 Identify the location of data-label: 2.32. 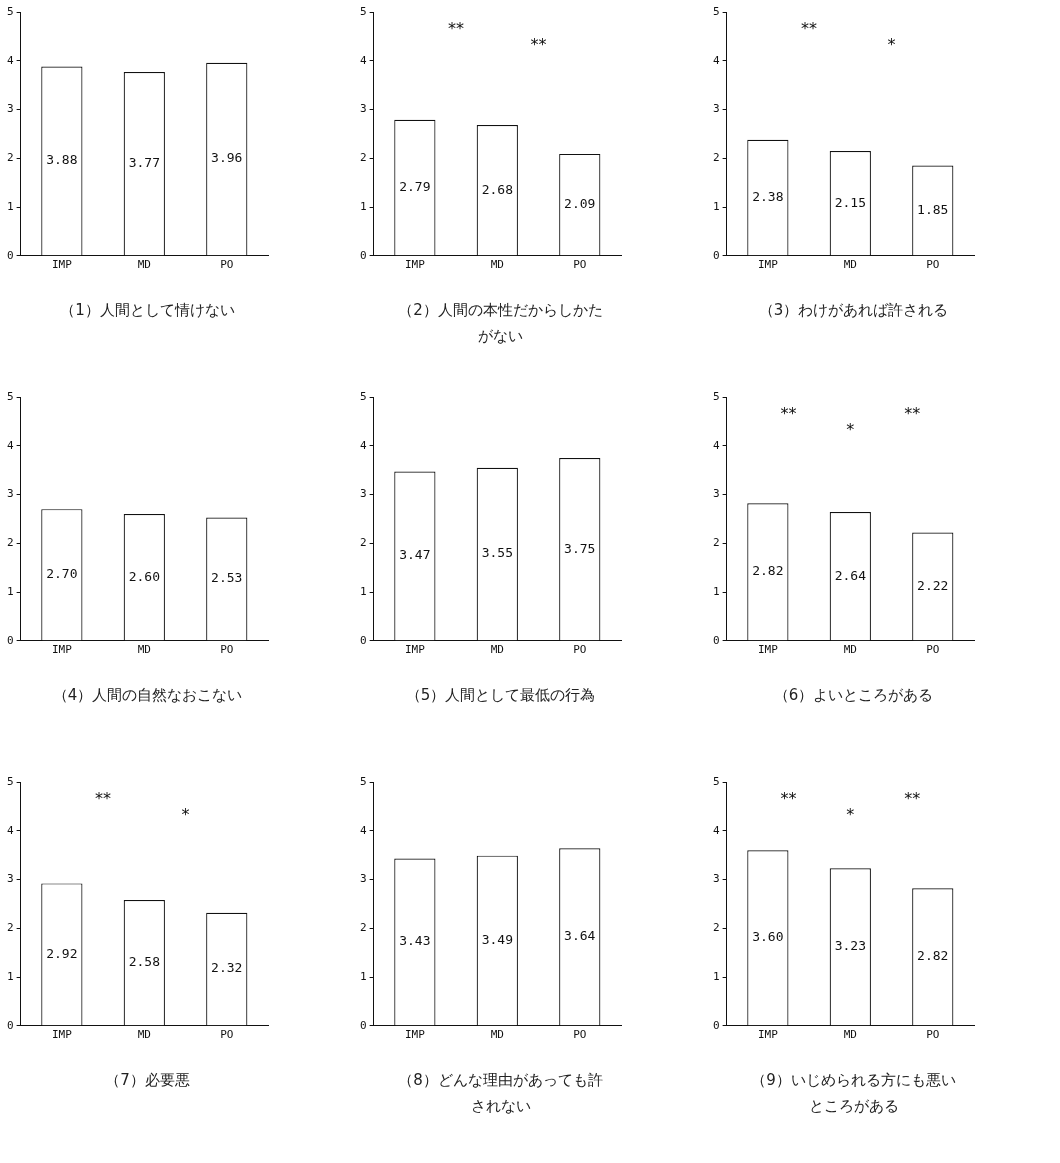
(227, 968).